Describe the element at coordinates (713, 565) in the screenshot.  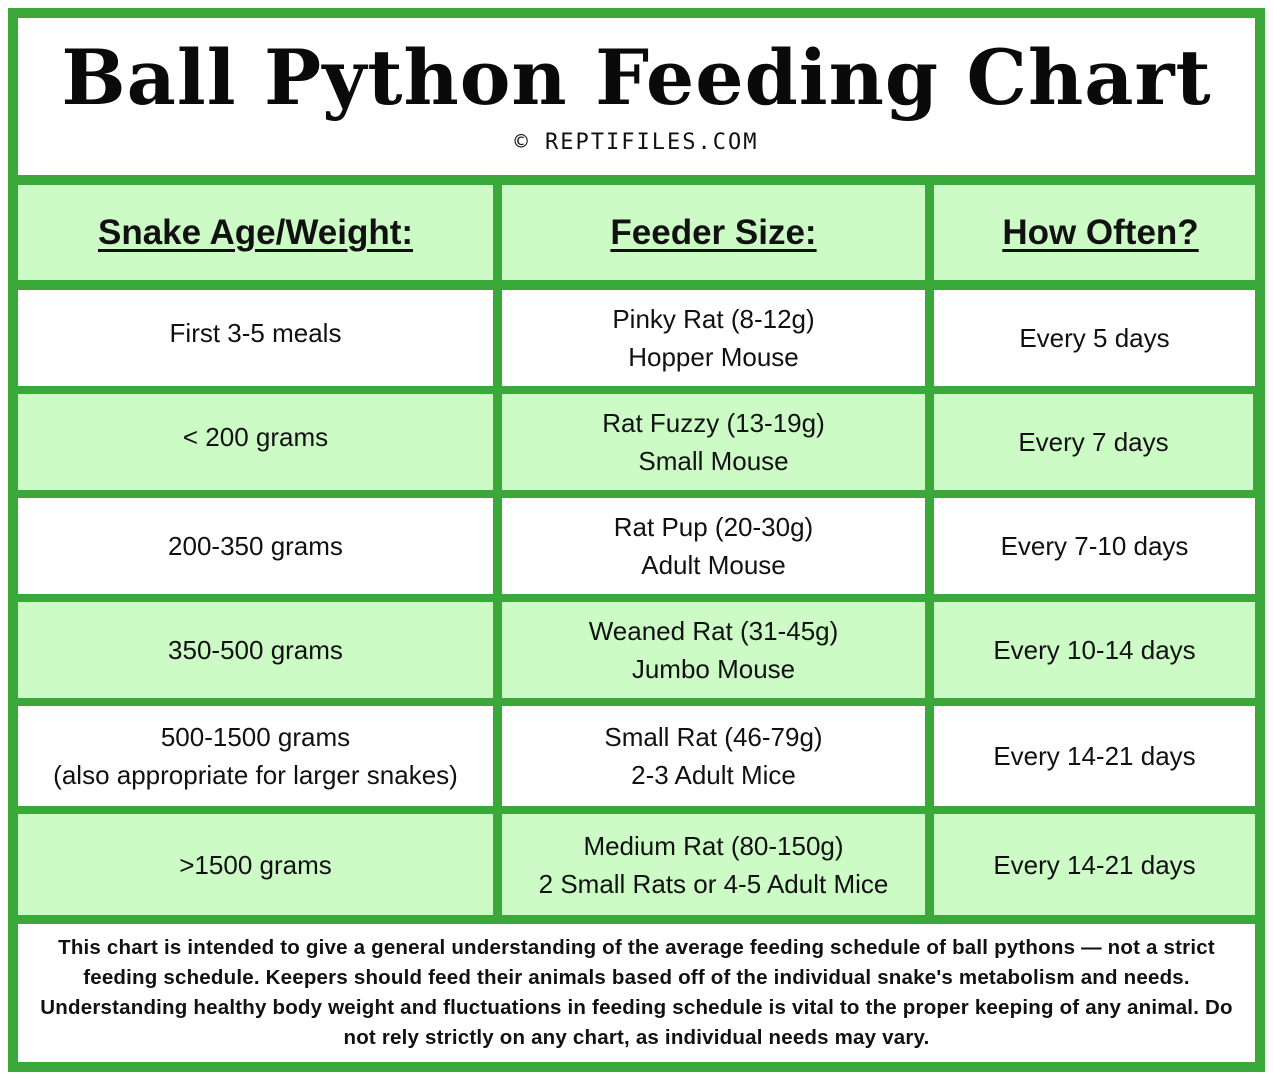
I see `row-3-feeder-line-2: Adult Mouse` at that location.